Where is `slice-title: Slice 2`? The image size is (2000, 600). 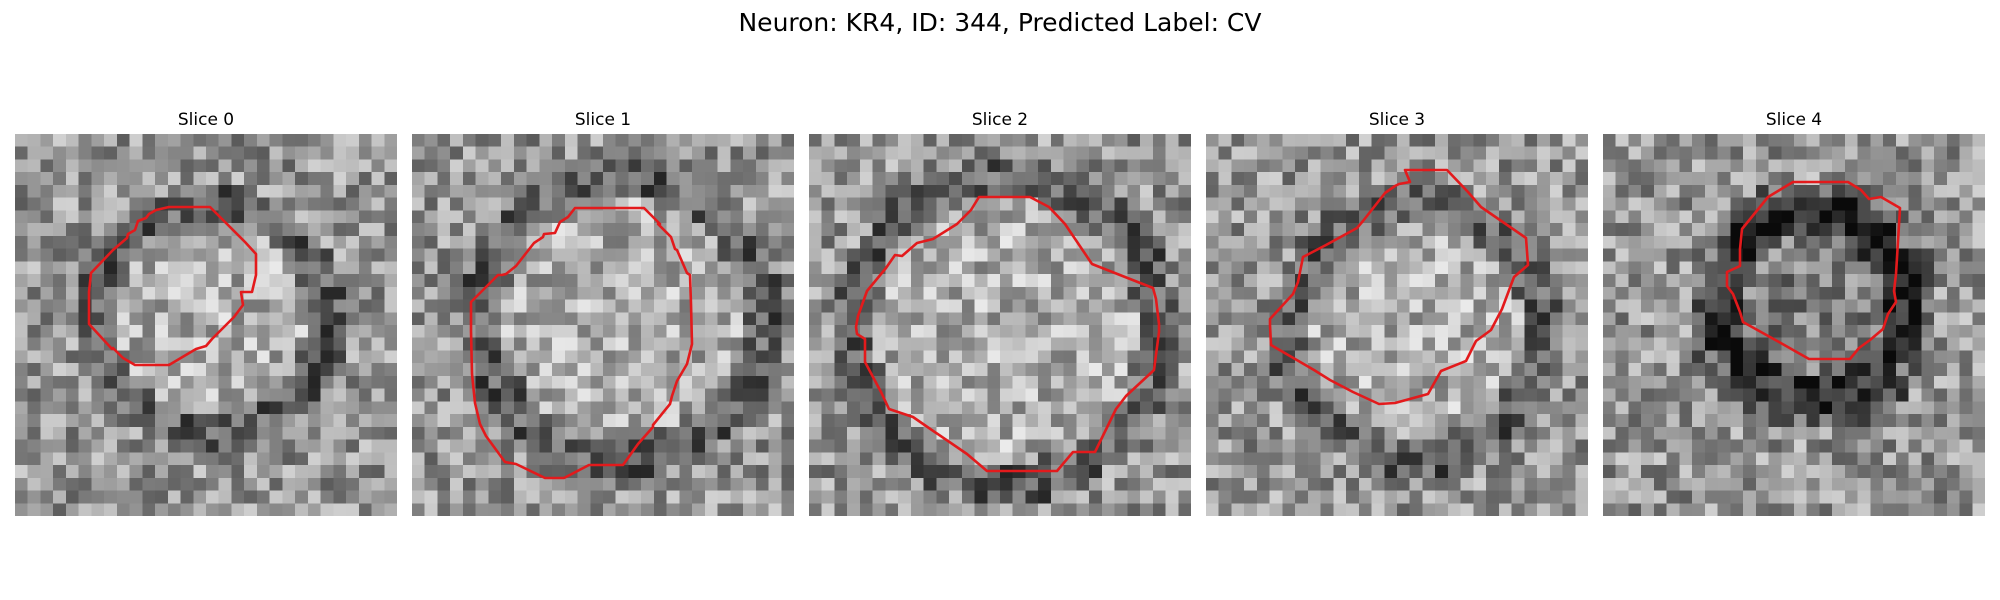
slice-title: Slice 2 is located at coordinates (1000, 121).